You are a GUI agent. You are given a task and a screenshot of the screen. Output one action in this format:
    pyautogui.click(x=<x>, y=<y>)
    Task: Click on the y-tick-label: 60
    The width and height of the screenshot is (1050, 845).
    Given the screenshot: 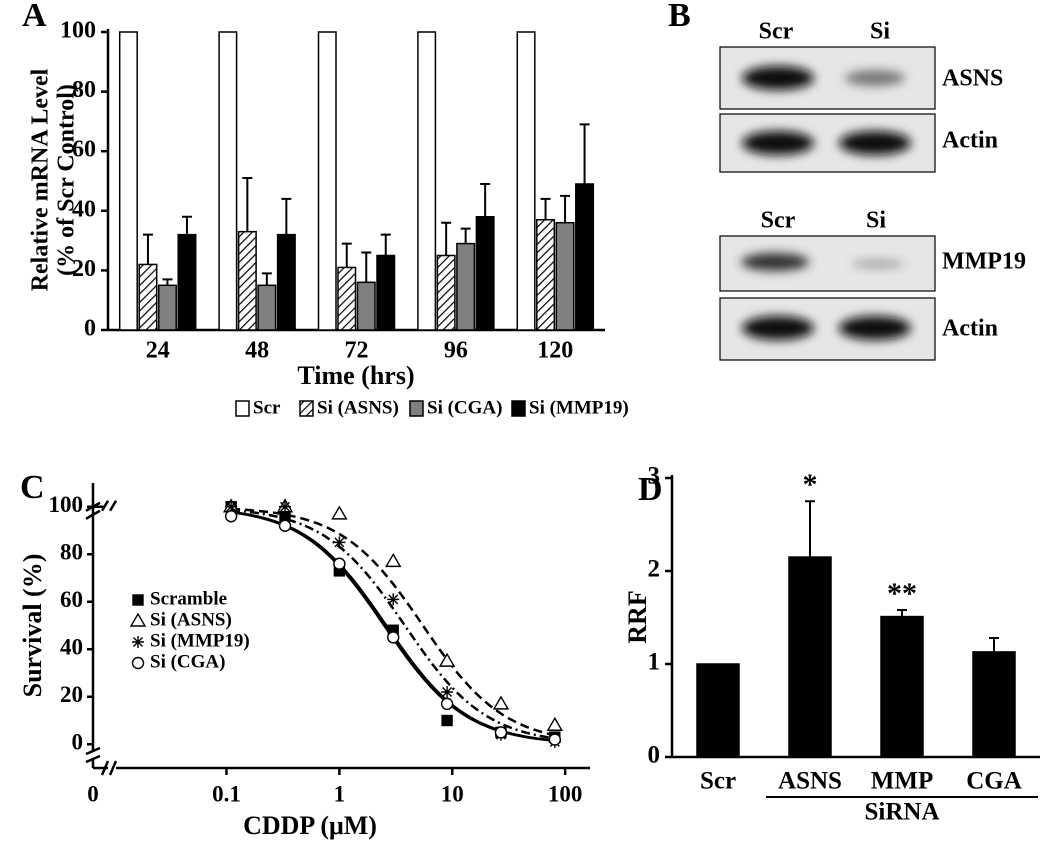 What is the action you would take?
    pyautogui.click(x=84, y=150)
    